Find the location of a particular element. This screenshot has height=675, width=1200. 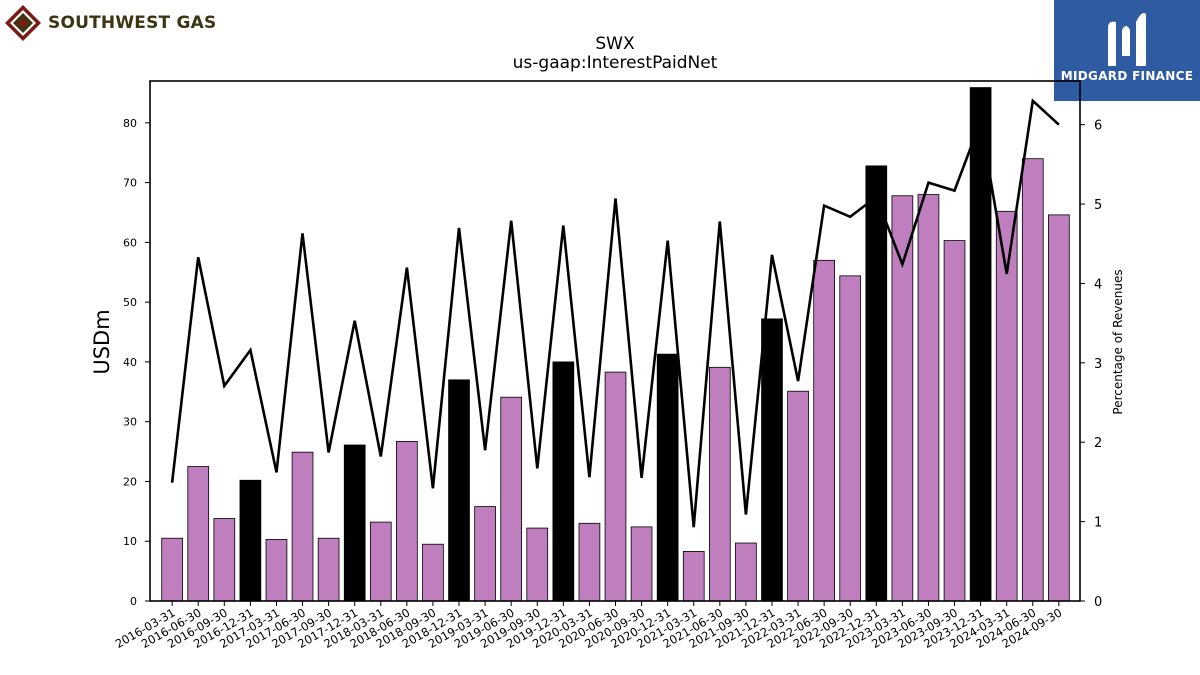

y2-axis-label: Percentage of Revenues is located at coordinates (1118, 341).